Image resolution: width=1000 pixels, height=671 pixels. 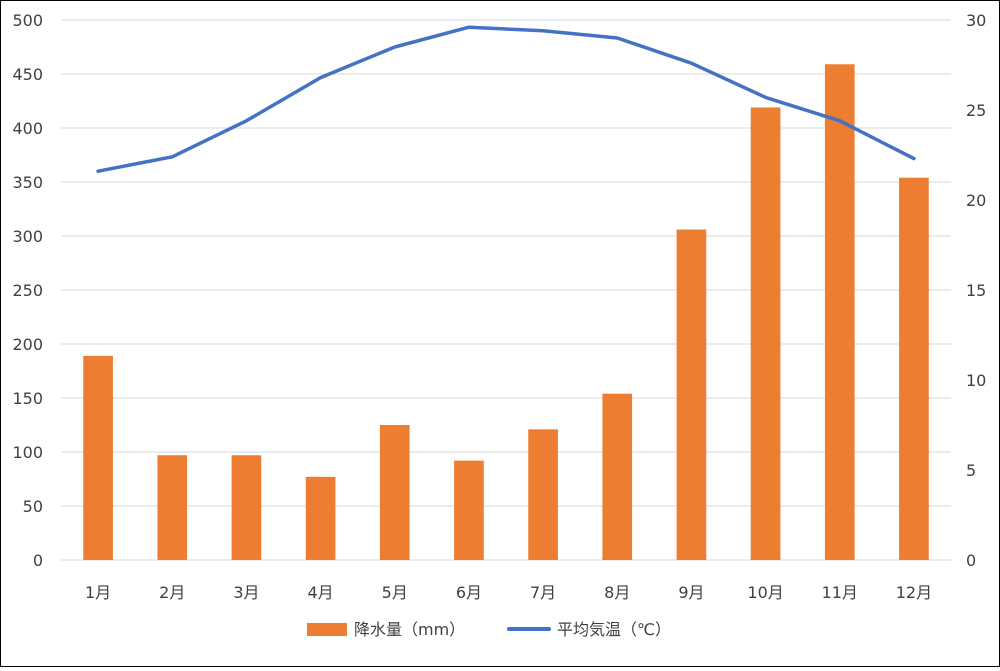 I want to click on x-tick-label: 10月, so click(x=765, y=592).